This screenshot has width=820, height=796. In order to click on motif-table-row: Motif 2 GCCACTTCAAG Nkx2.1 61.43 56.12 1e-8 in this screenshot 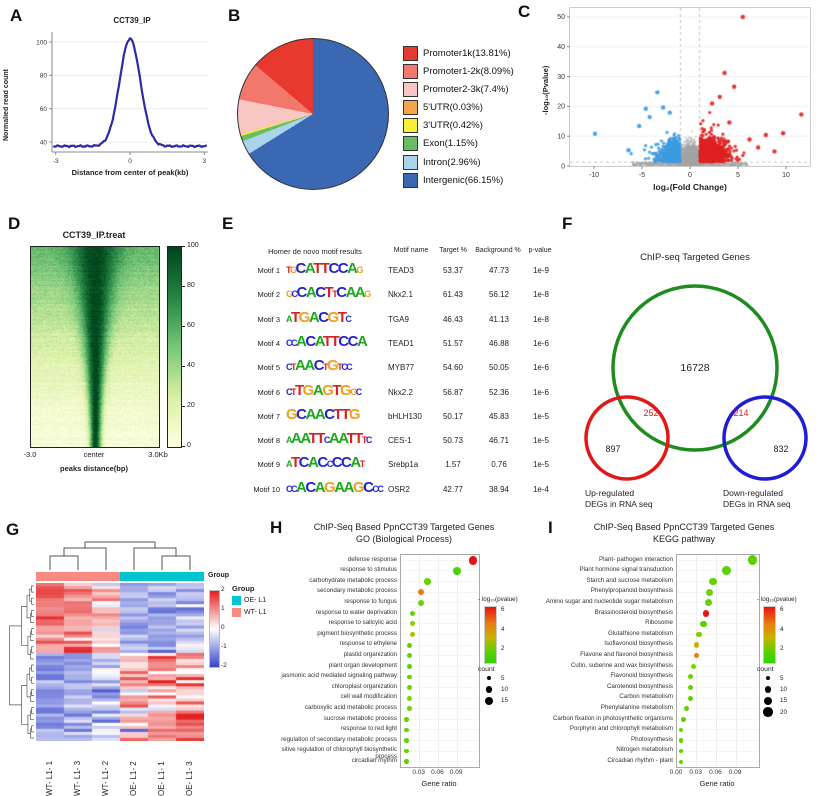, I will do `click(395, 295)`.